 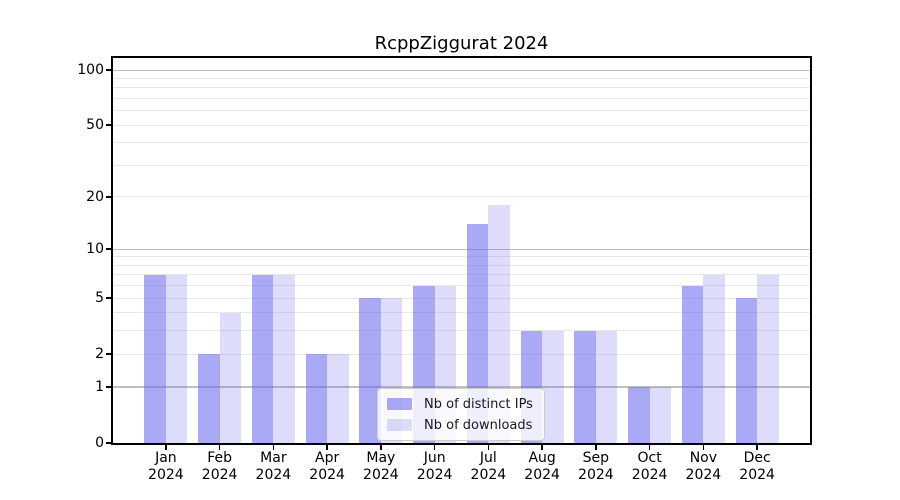 What do you see at coordinates (95, 249) in the screenshot?
I see `y-tick-label-10: 10` at bounding box center [95, 249].